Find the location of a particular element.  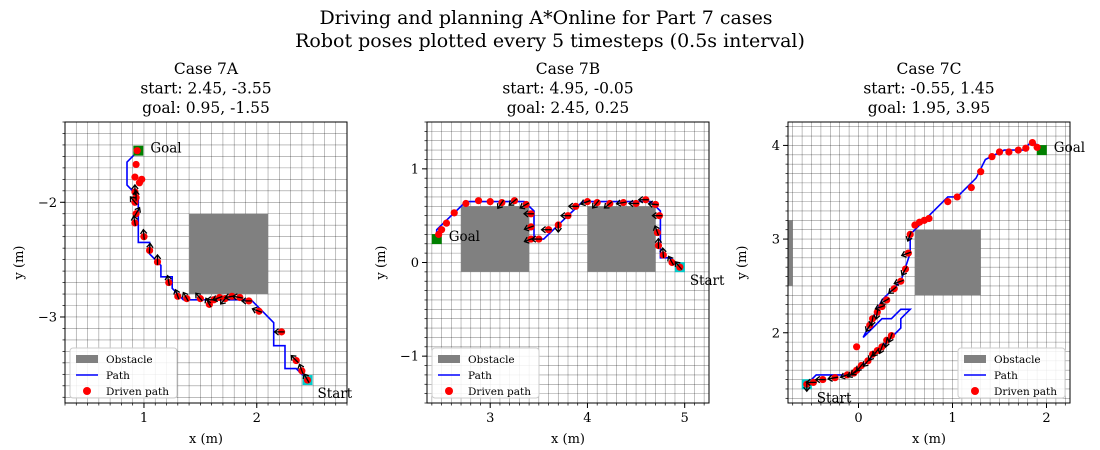

subplot-title: Case 7A is located at coordinates (206, 69).